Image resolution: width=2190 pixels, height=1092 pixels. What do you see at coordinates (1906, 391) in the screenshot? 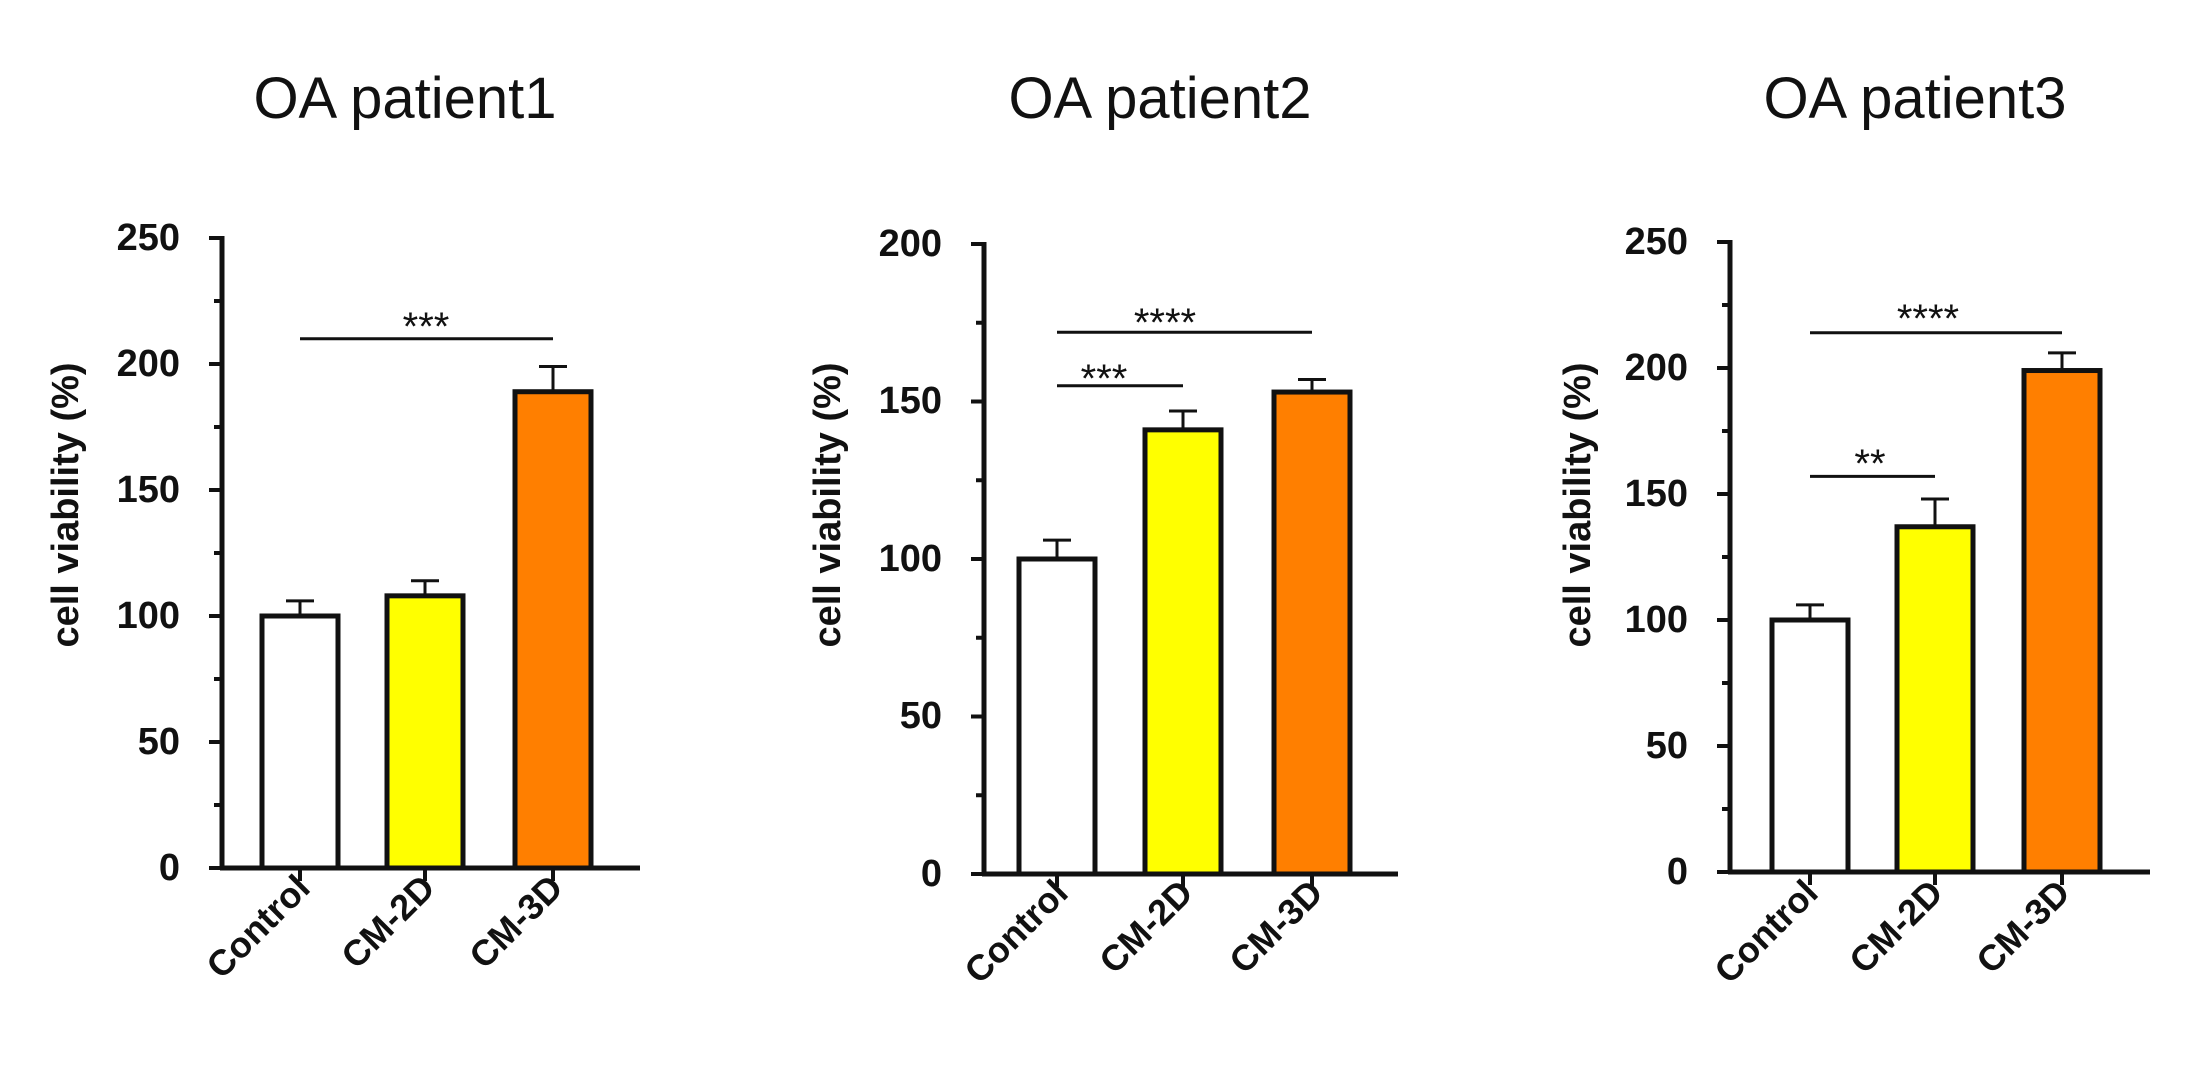
I see `significance-labels: **** **` at bounding box center [1906, 391].